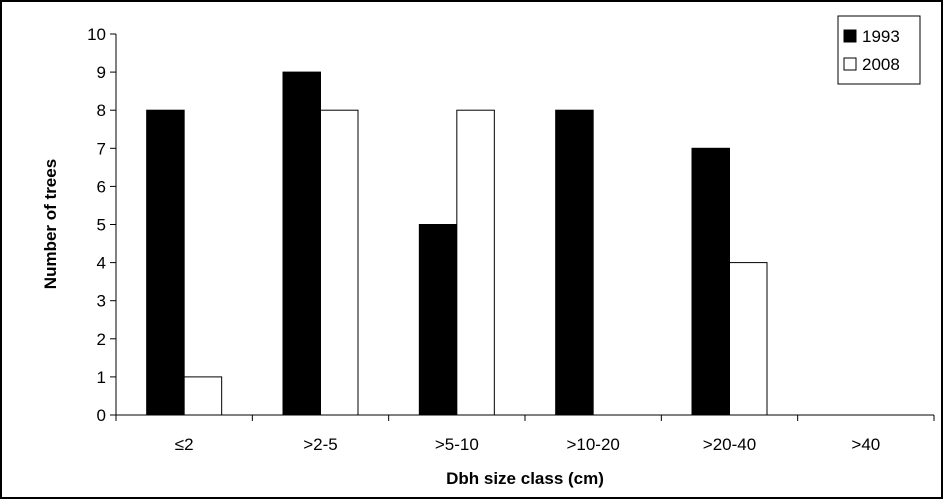 Image resolution: width=943 pixels, height=501 pixels. What do you see at coordinates (850, 64) in the screenshot?
I see `legend-swatch-2008` at bounding box center [850, 64].